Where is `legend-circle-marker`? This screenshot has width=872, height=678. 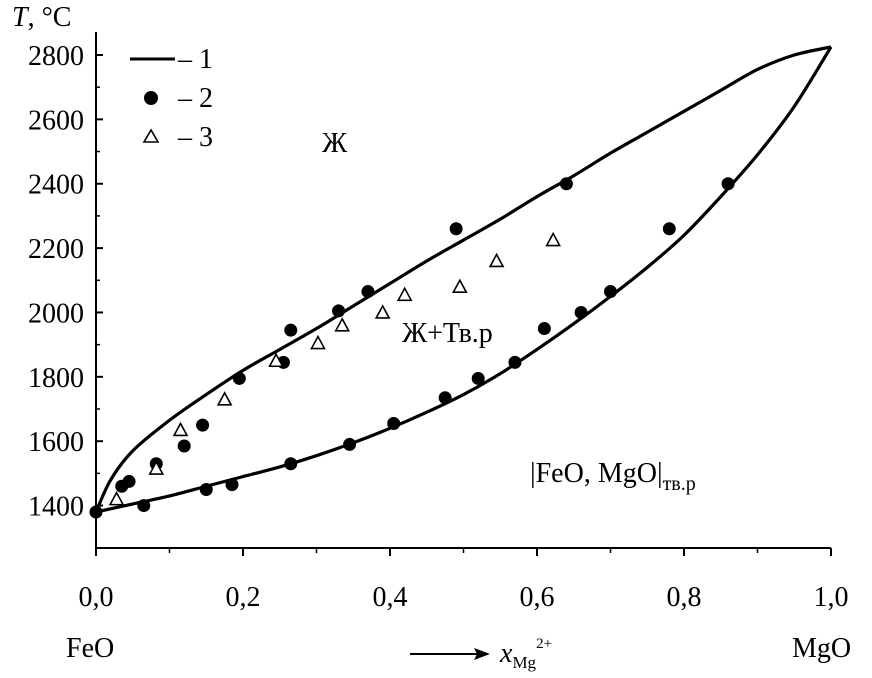
legend-circle-marker is located at coordinates (151, 98).